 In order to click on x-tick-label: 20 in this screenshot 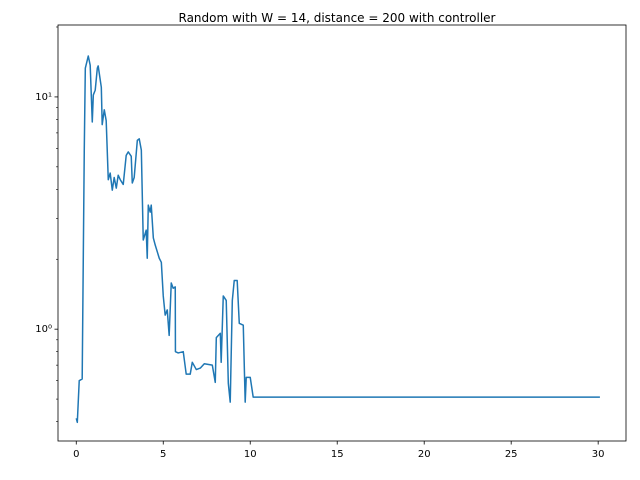, I will do `click(424, 454)`.